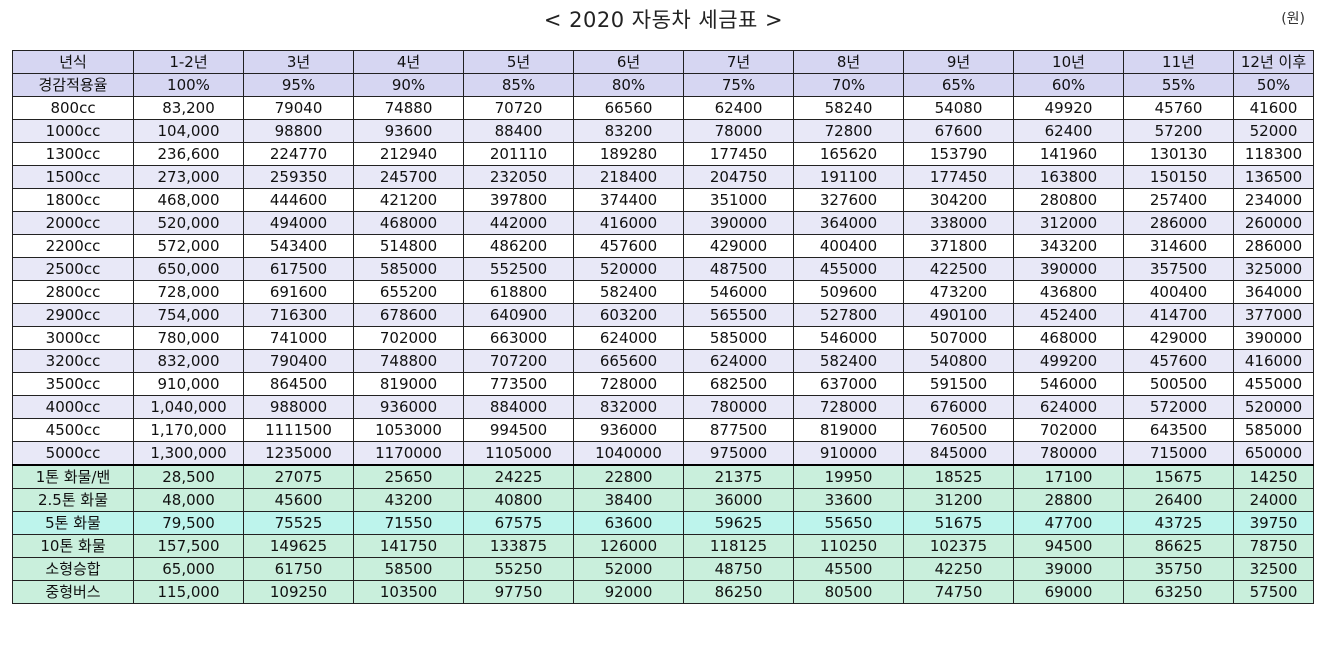 This screenshot has height=662, width=1327. What do you see at coordinates (1068, 453) in the screenshot?
I see `value-cell: 780000` at bounding box center [1068, 453].